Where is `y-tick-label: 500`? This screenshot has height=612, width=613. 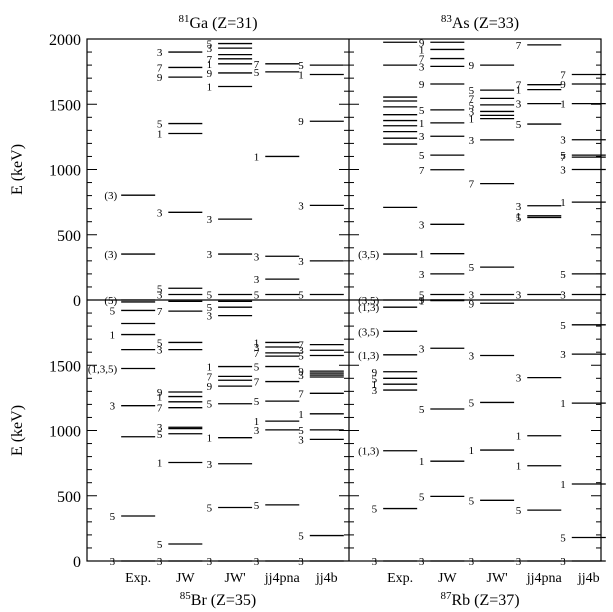 y-tick-label: 500 is located at coordinates (69, 236).